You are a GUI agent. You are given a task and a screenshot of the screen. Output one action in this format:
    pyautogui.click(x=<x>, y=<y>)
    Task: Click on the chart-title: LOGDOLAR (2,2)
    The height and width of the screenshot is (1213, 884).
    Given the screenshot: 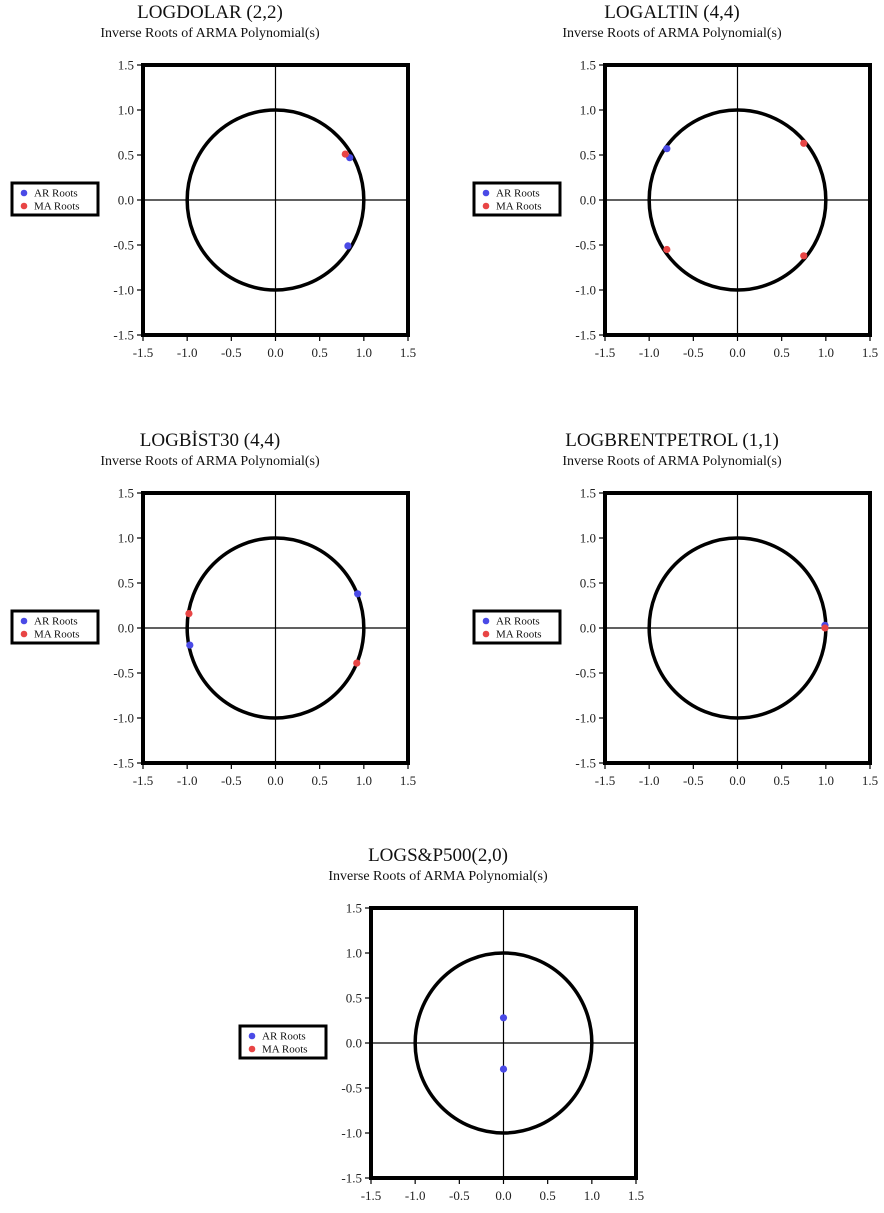 What is the action you would take?
    pyautogui.click(x=210, y=12)
    